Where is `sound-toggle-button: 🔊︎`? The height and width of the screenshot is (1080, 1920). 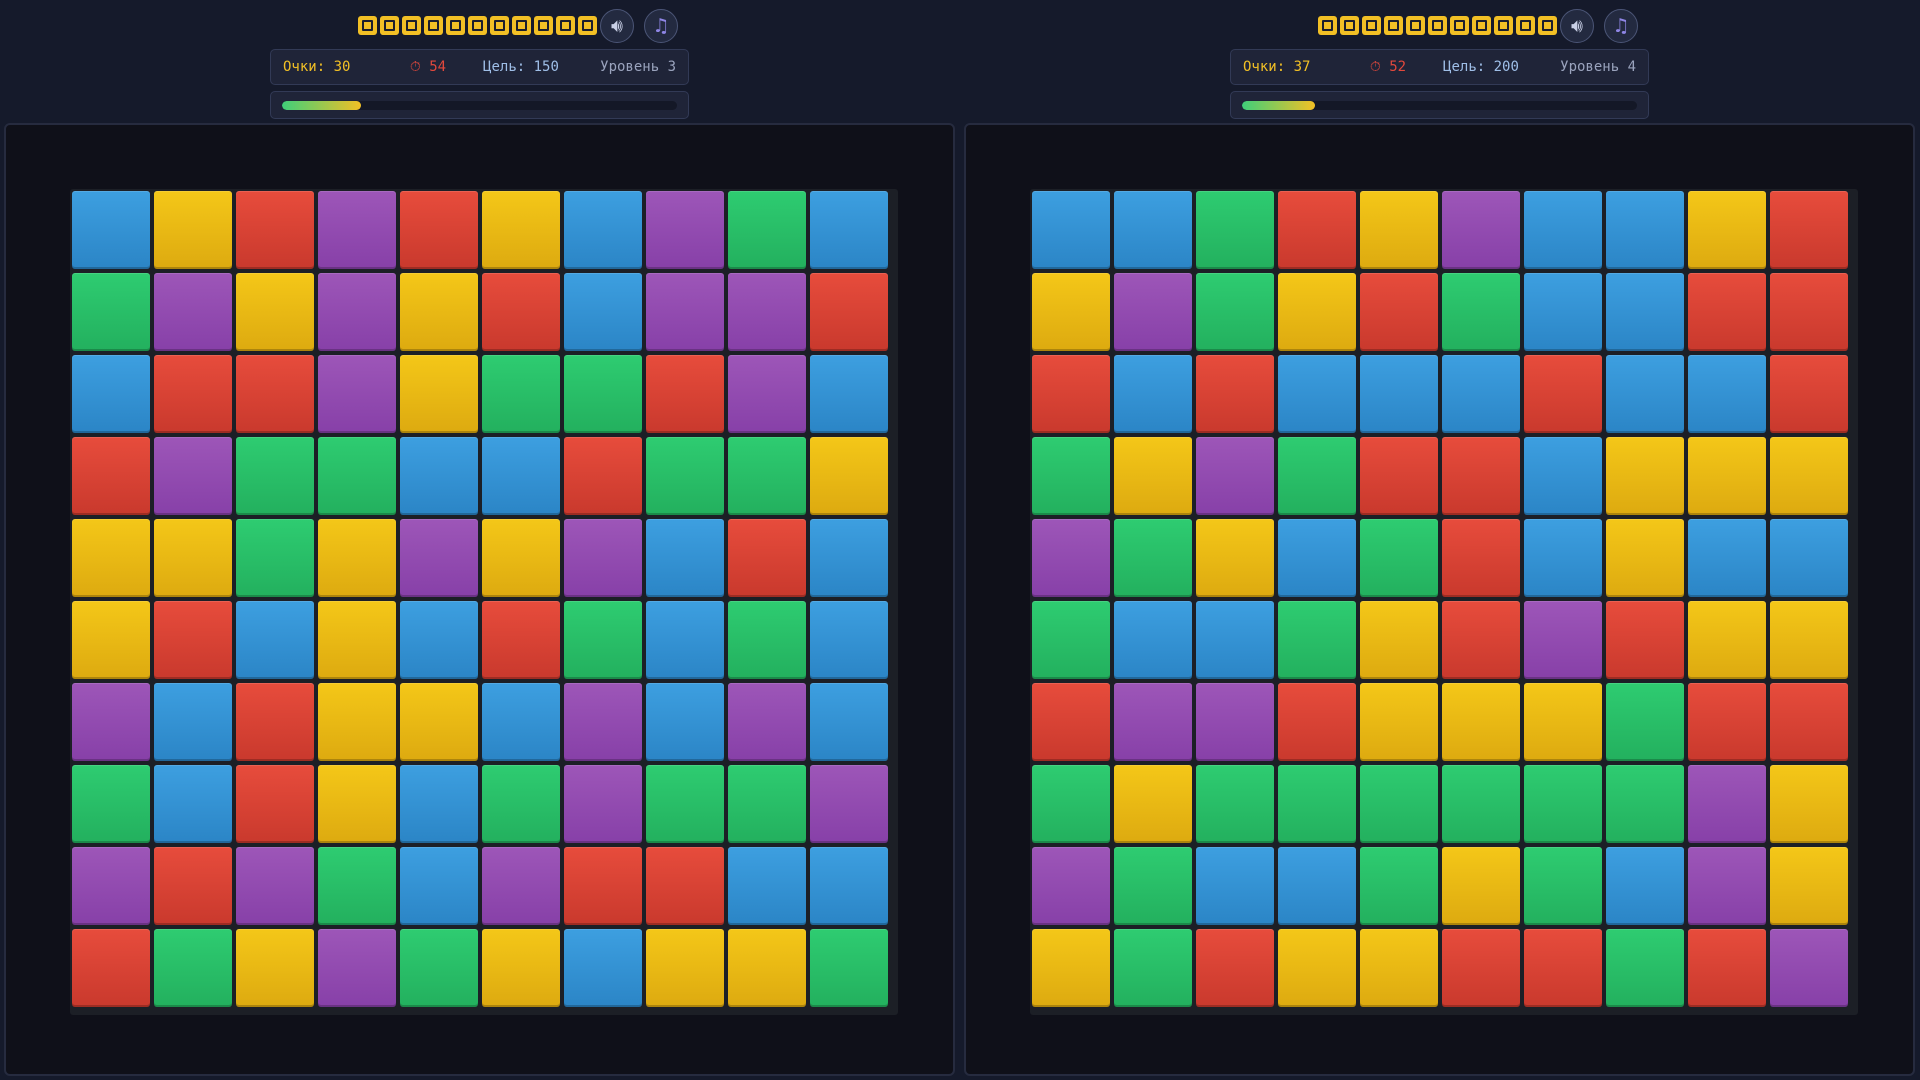 sound-toggle-button: 🔊︎ is located at coordinates (617, 26).